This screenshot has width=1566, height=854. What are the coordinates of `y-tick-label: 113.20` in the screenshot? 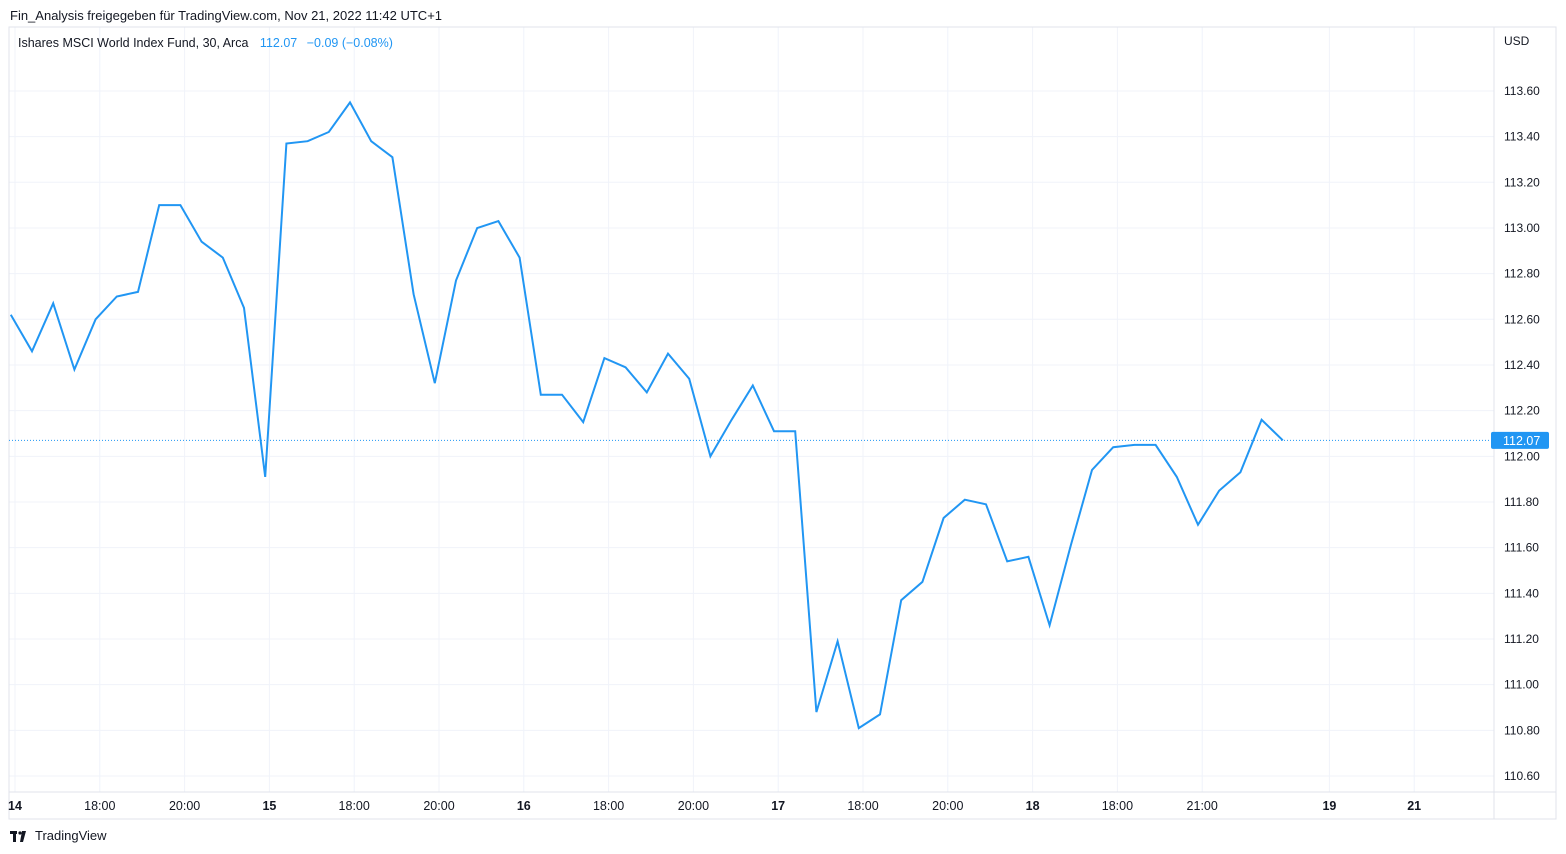 It's located at (1522, 182).